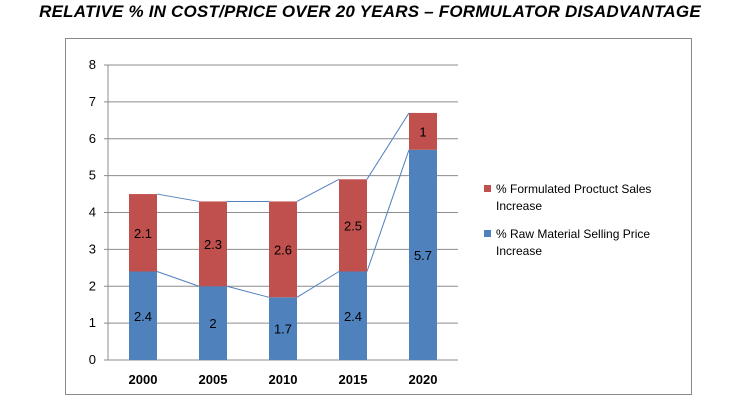 This screenshot has width=740, height=400. I want to click on bar-formulated-2020, so click(423, 131).